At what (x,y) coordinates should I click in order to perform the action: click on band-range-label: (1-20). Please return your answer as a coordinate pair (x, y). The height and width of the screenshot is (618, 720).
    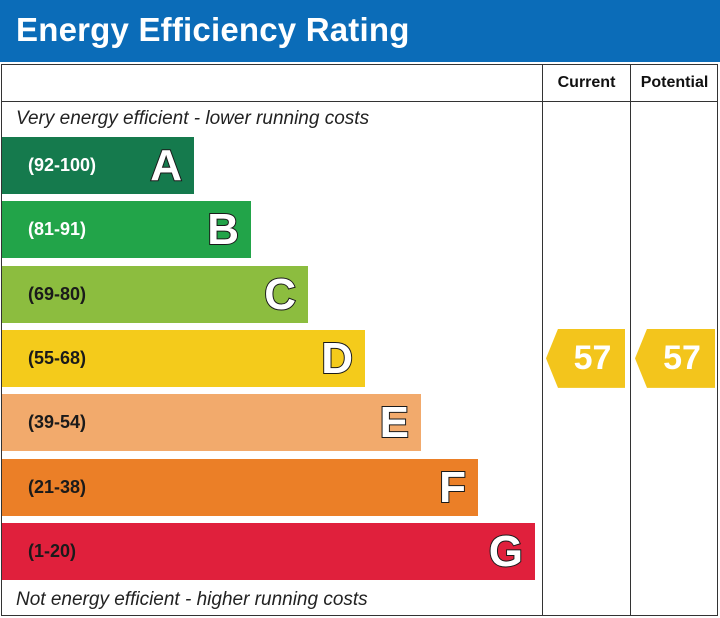
    Looking at the image, I should click on (52, 550).